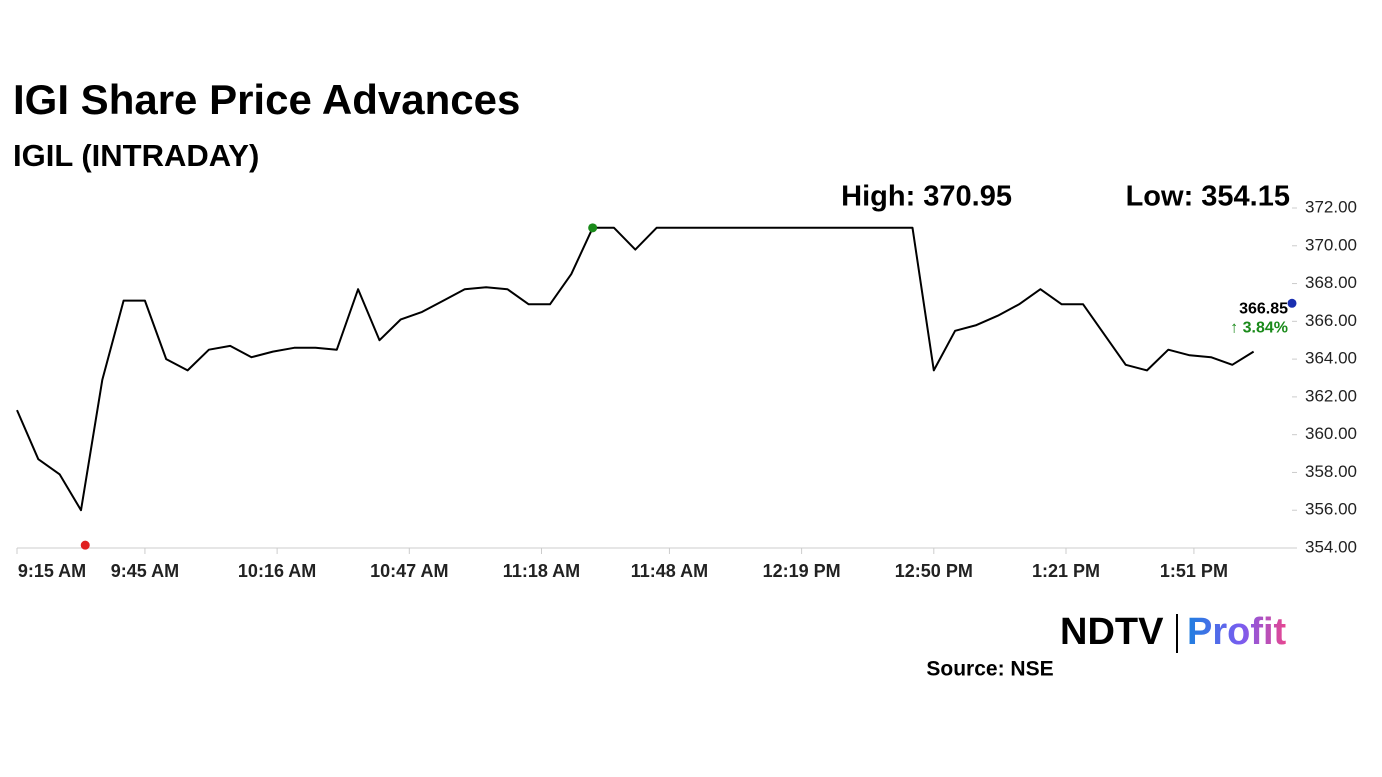  I want to click on x-tick-label: 10:47 AM, so click(409, 571).